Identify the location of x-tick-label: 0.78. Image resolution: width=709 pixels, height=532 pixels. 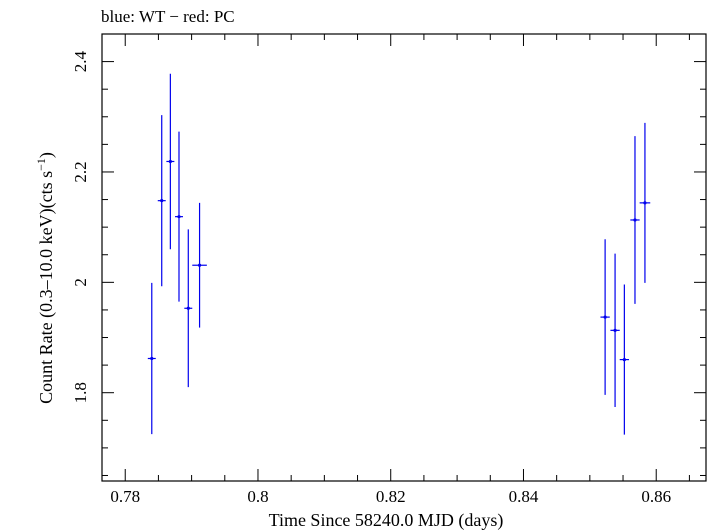
(125, 496).